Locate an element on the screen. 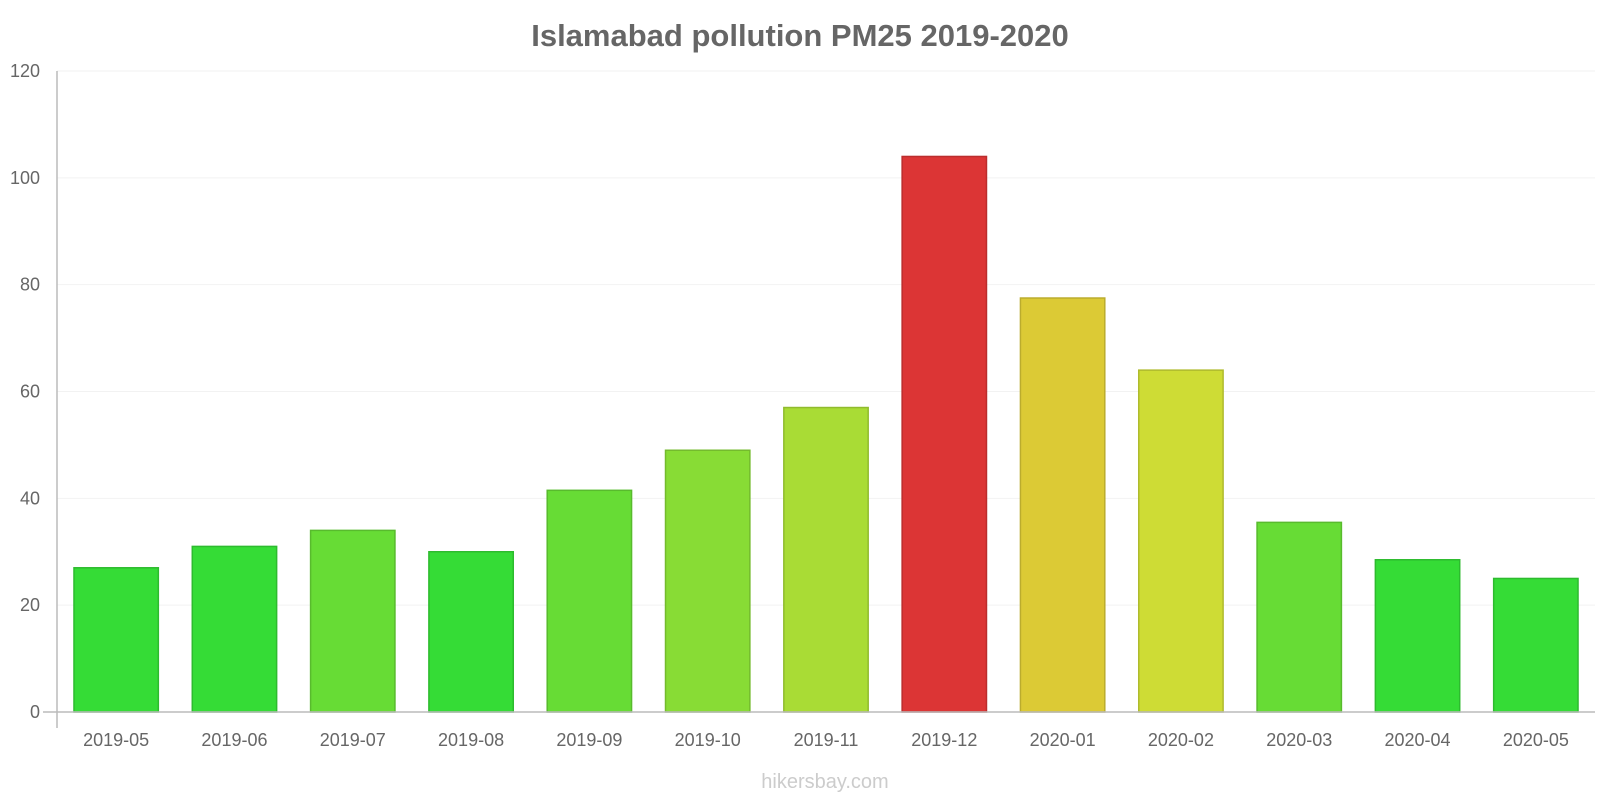  x-tick-label: 2019-11 is located at coordinates (826, 740).